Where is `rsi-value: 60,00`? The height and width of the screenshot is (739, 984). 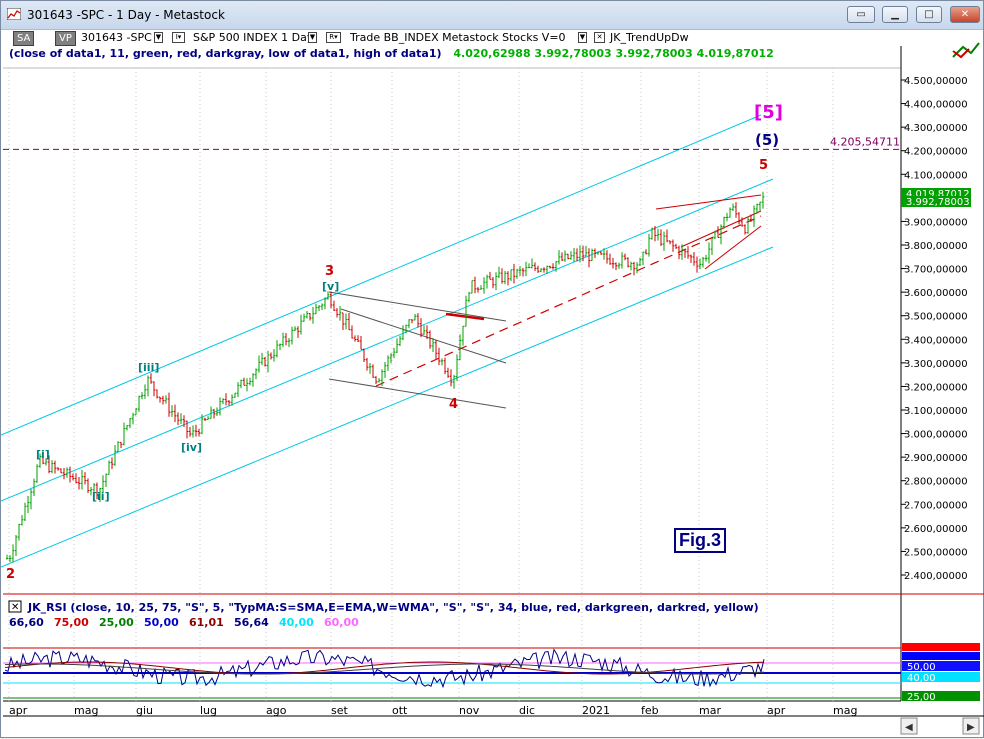 rsi-value: 60,00 is located at coordinates (341, 622).